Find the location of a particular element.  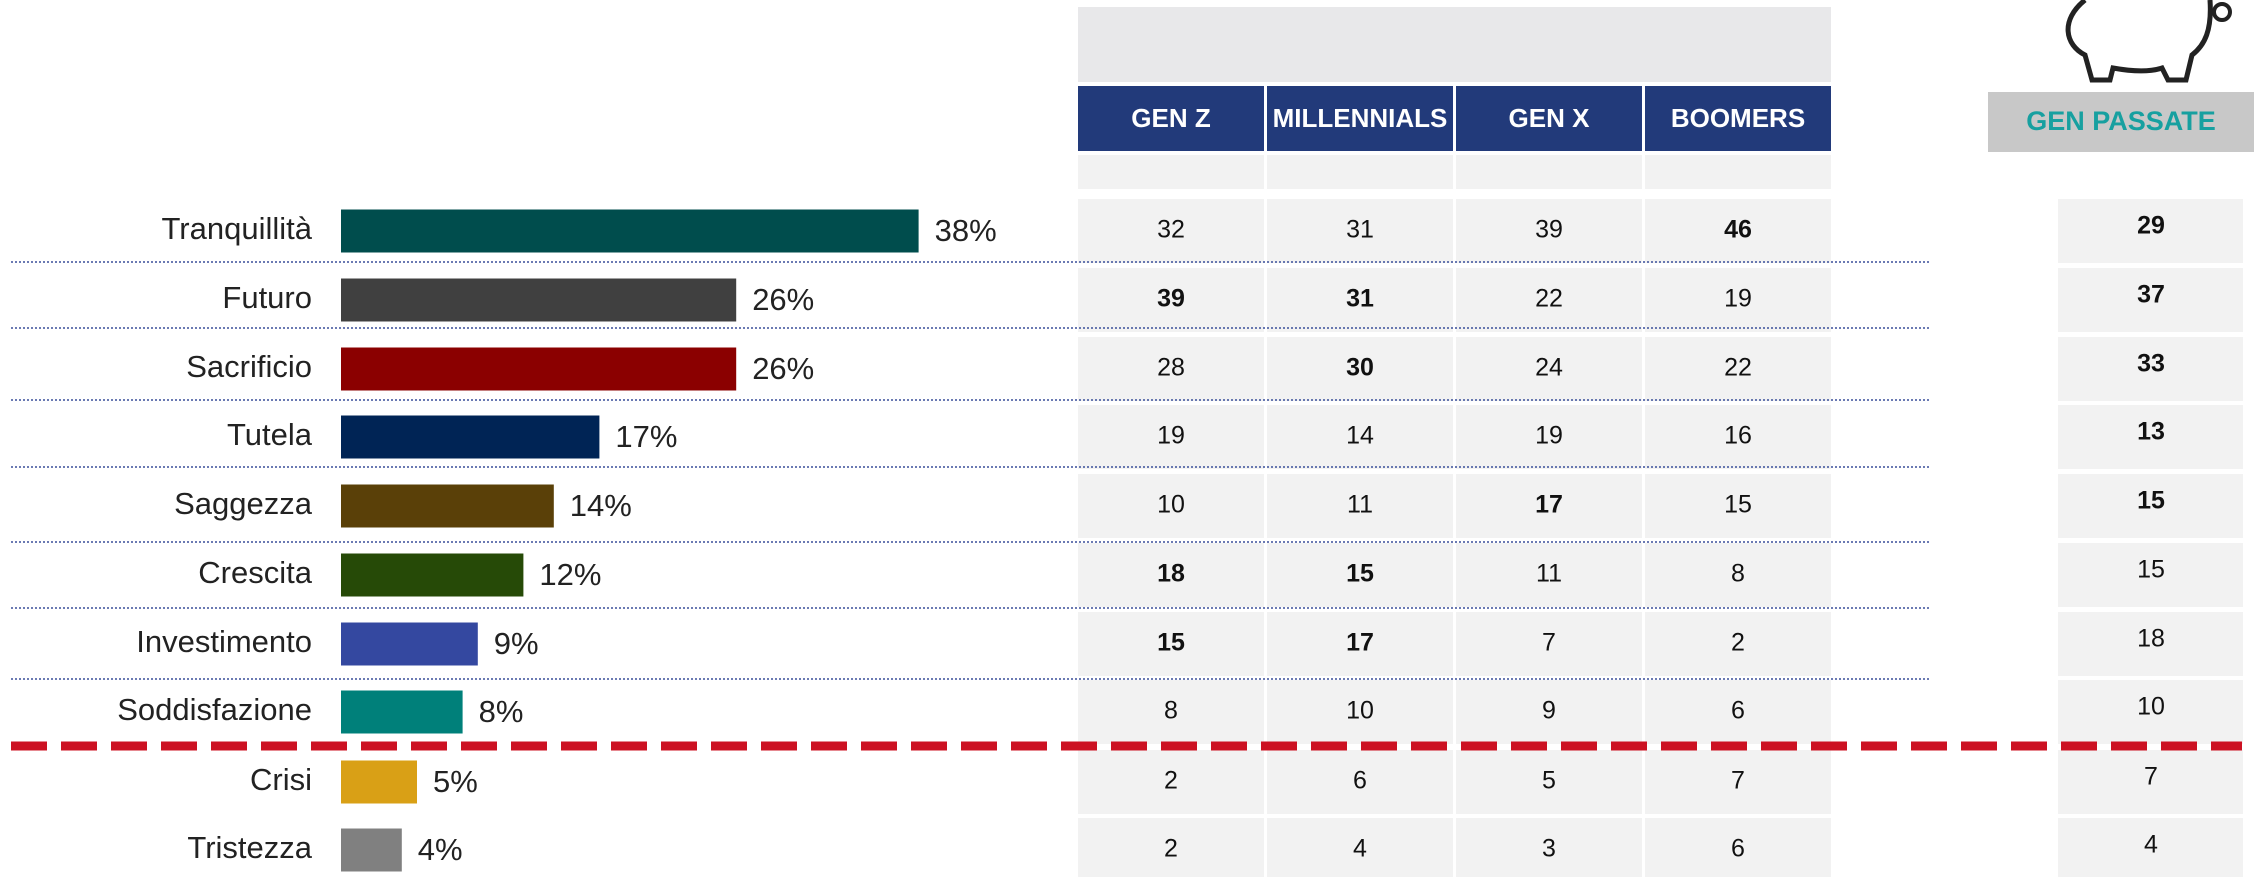

value-label: 9% is located at coordinates (516, 643).